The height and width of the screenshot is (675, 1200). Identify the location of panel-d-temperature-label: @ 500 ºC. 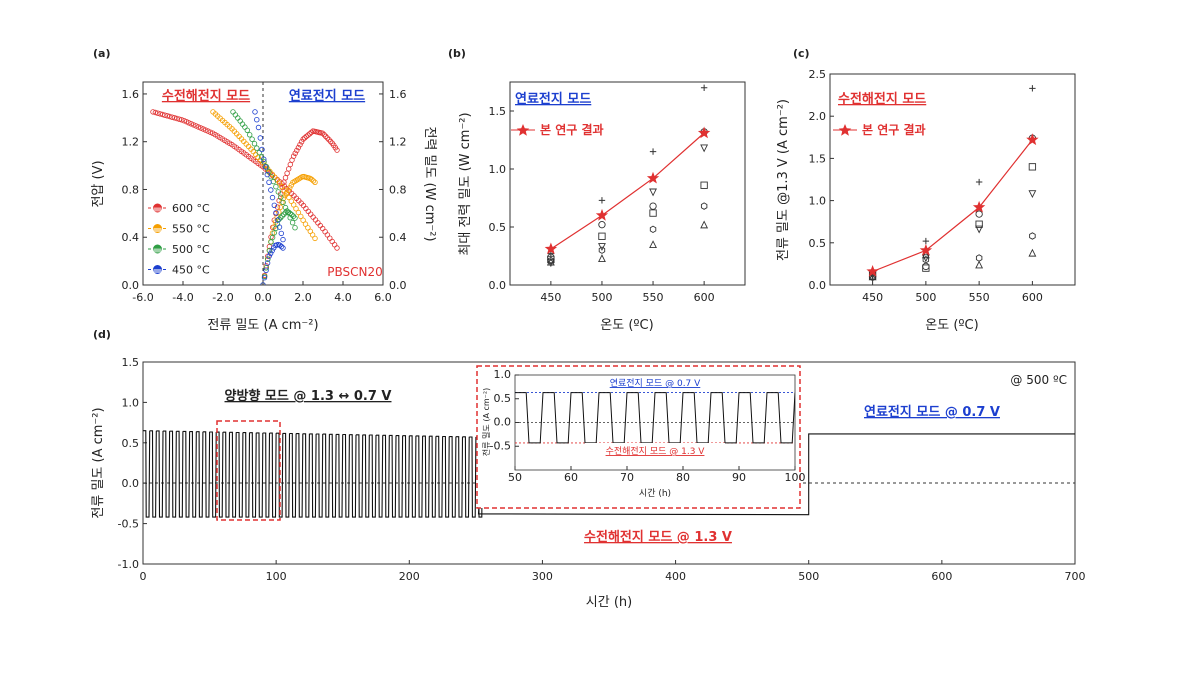
(1038, 380).